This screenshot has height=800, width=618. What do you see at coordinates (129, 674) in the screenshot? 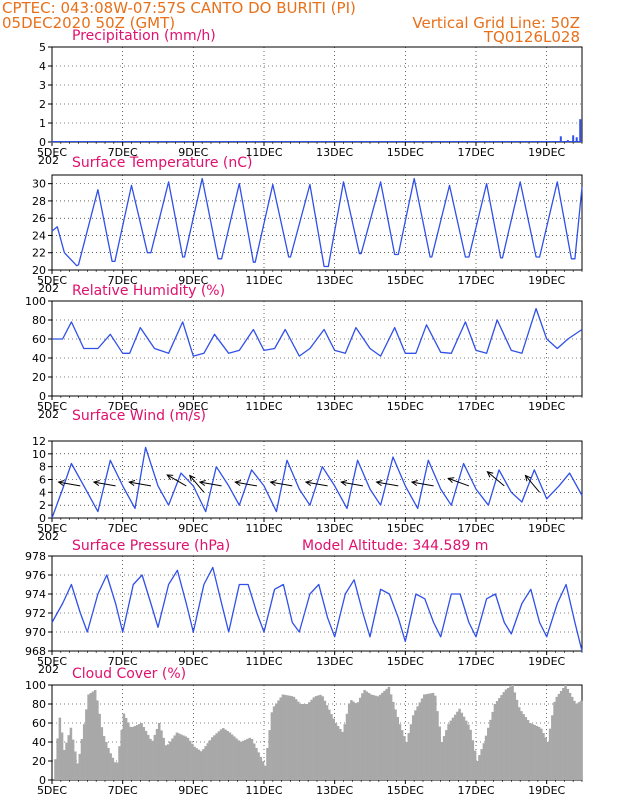
I see `cloud-title: Cloud Cover (%)` at bounding box center [129, 674].